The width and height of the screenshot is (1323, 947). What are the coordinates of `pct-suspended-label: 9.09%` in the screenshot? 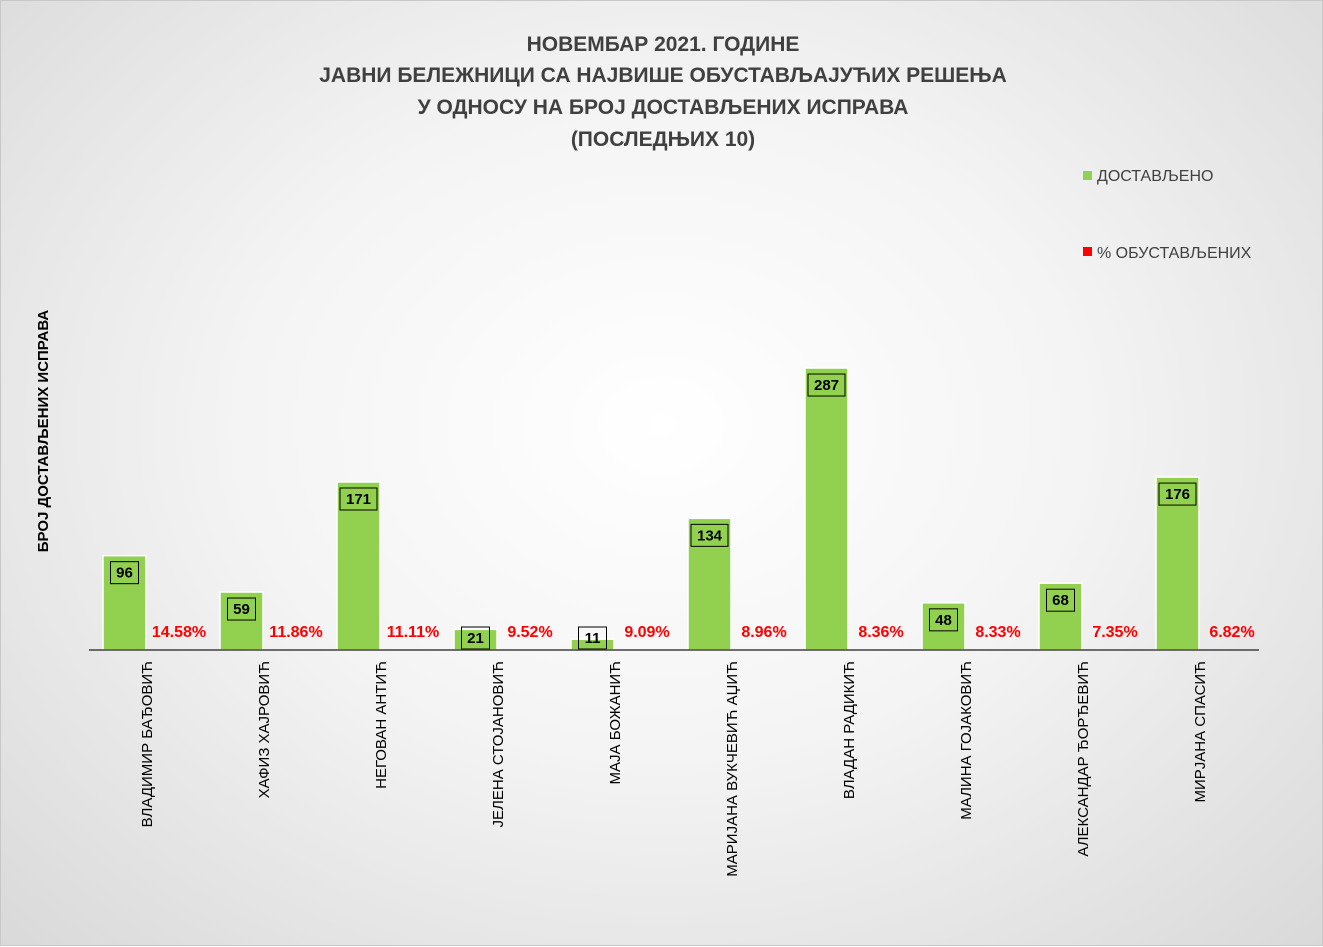 It's located at (646, 632).